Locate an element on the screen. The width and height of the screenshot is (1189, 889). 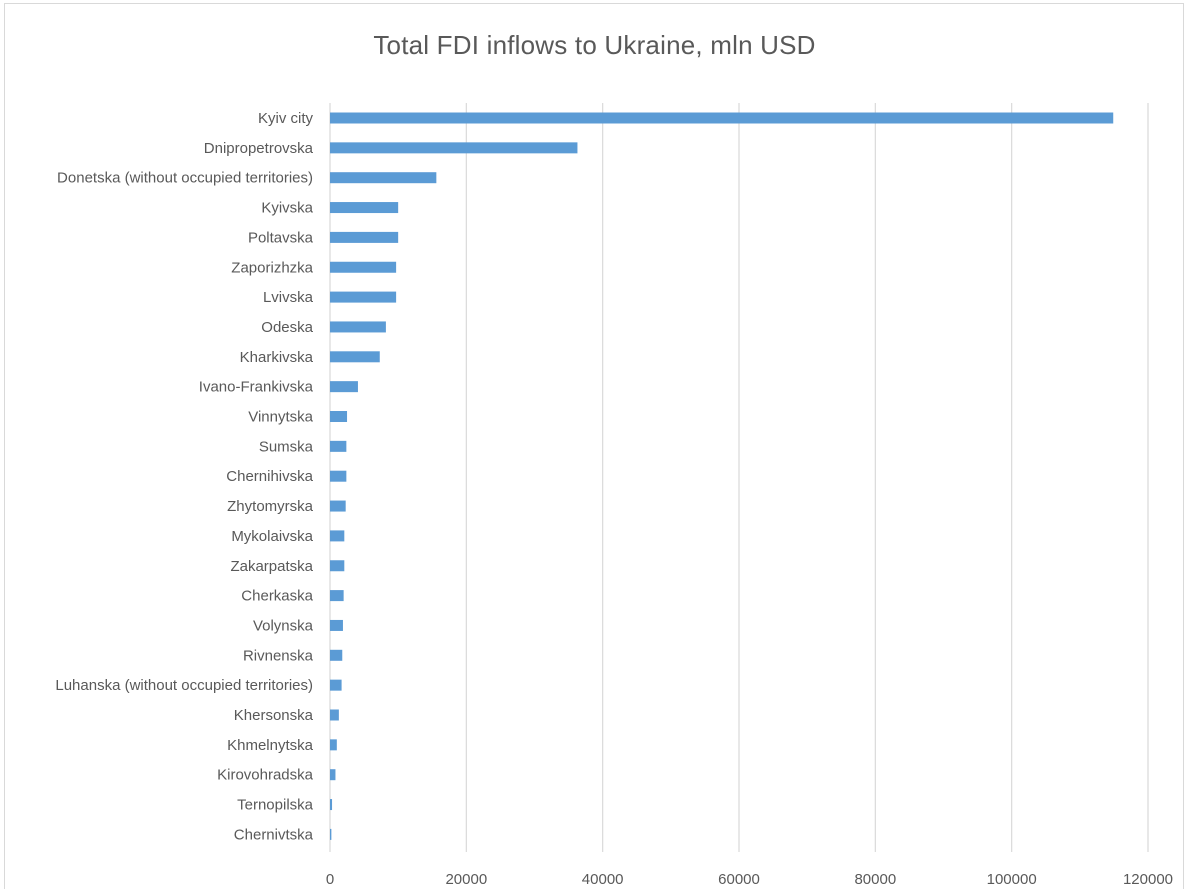
category-label: Zaporizhzka is located at coordinates (272, 267).